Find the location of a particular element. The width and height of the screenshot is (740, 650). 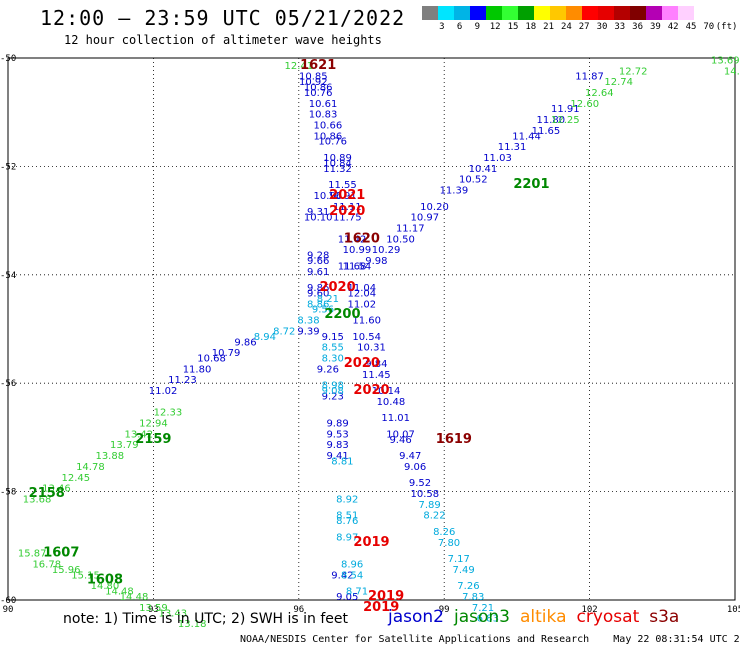

lat-tick-label: -60 is located at coordinates (8, 601).